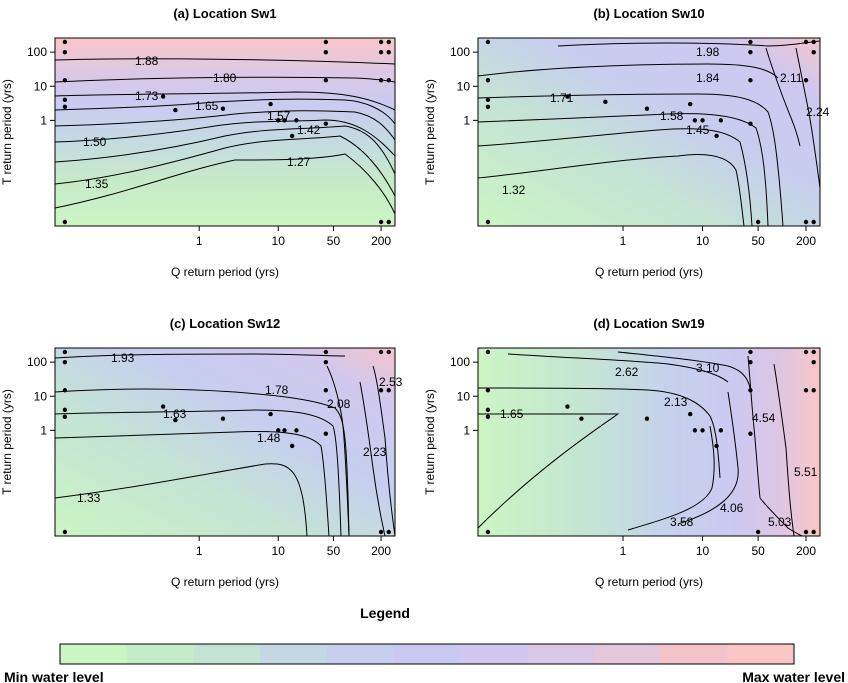 The height and width of the screenshot is (683, 848). I want to click on contour-label: 2.08, so click(339, 404).